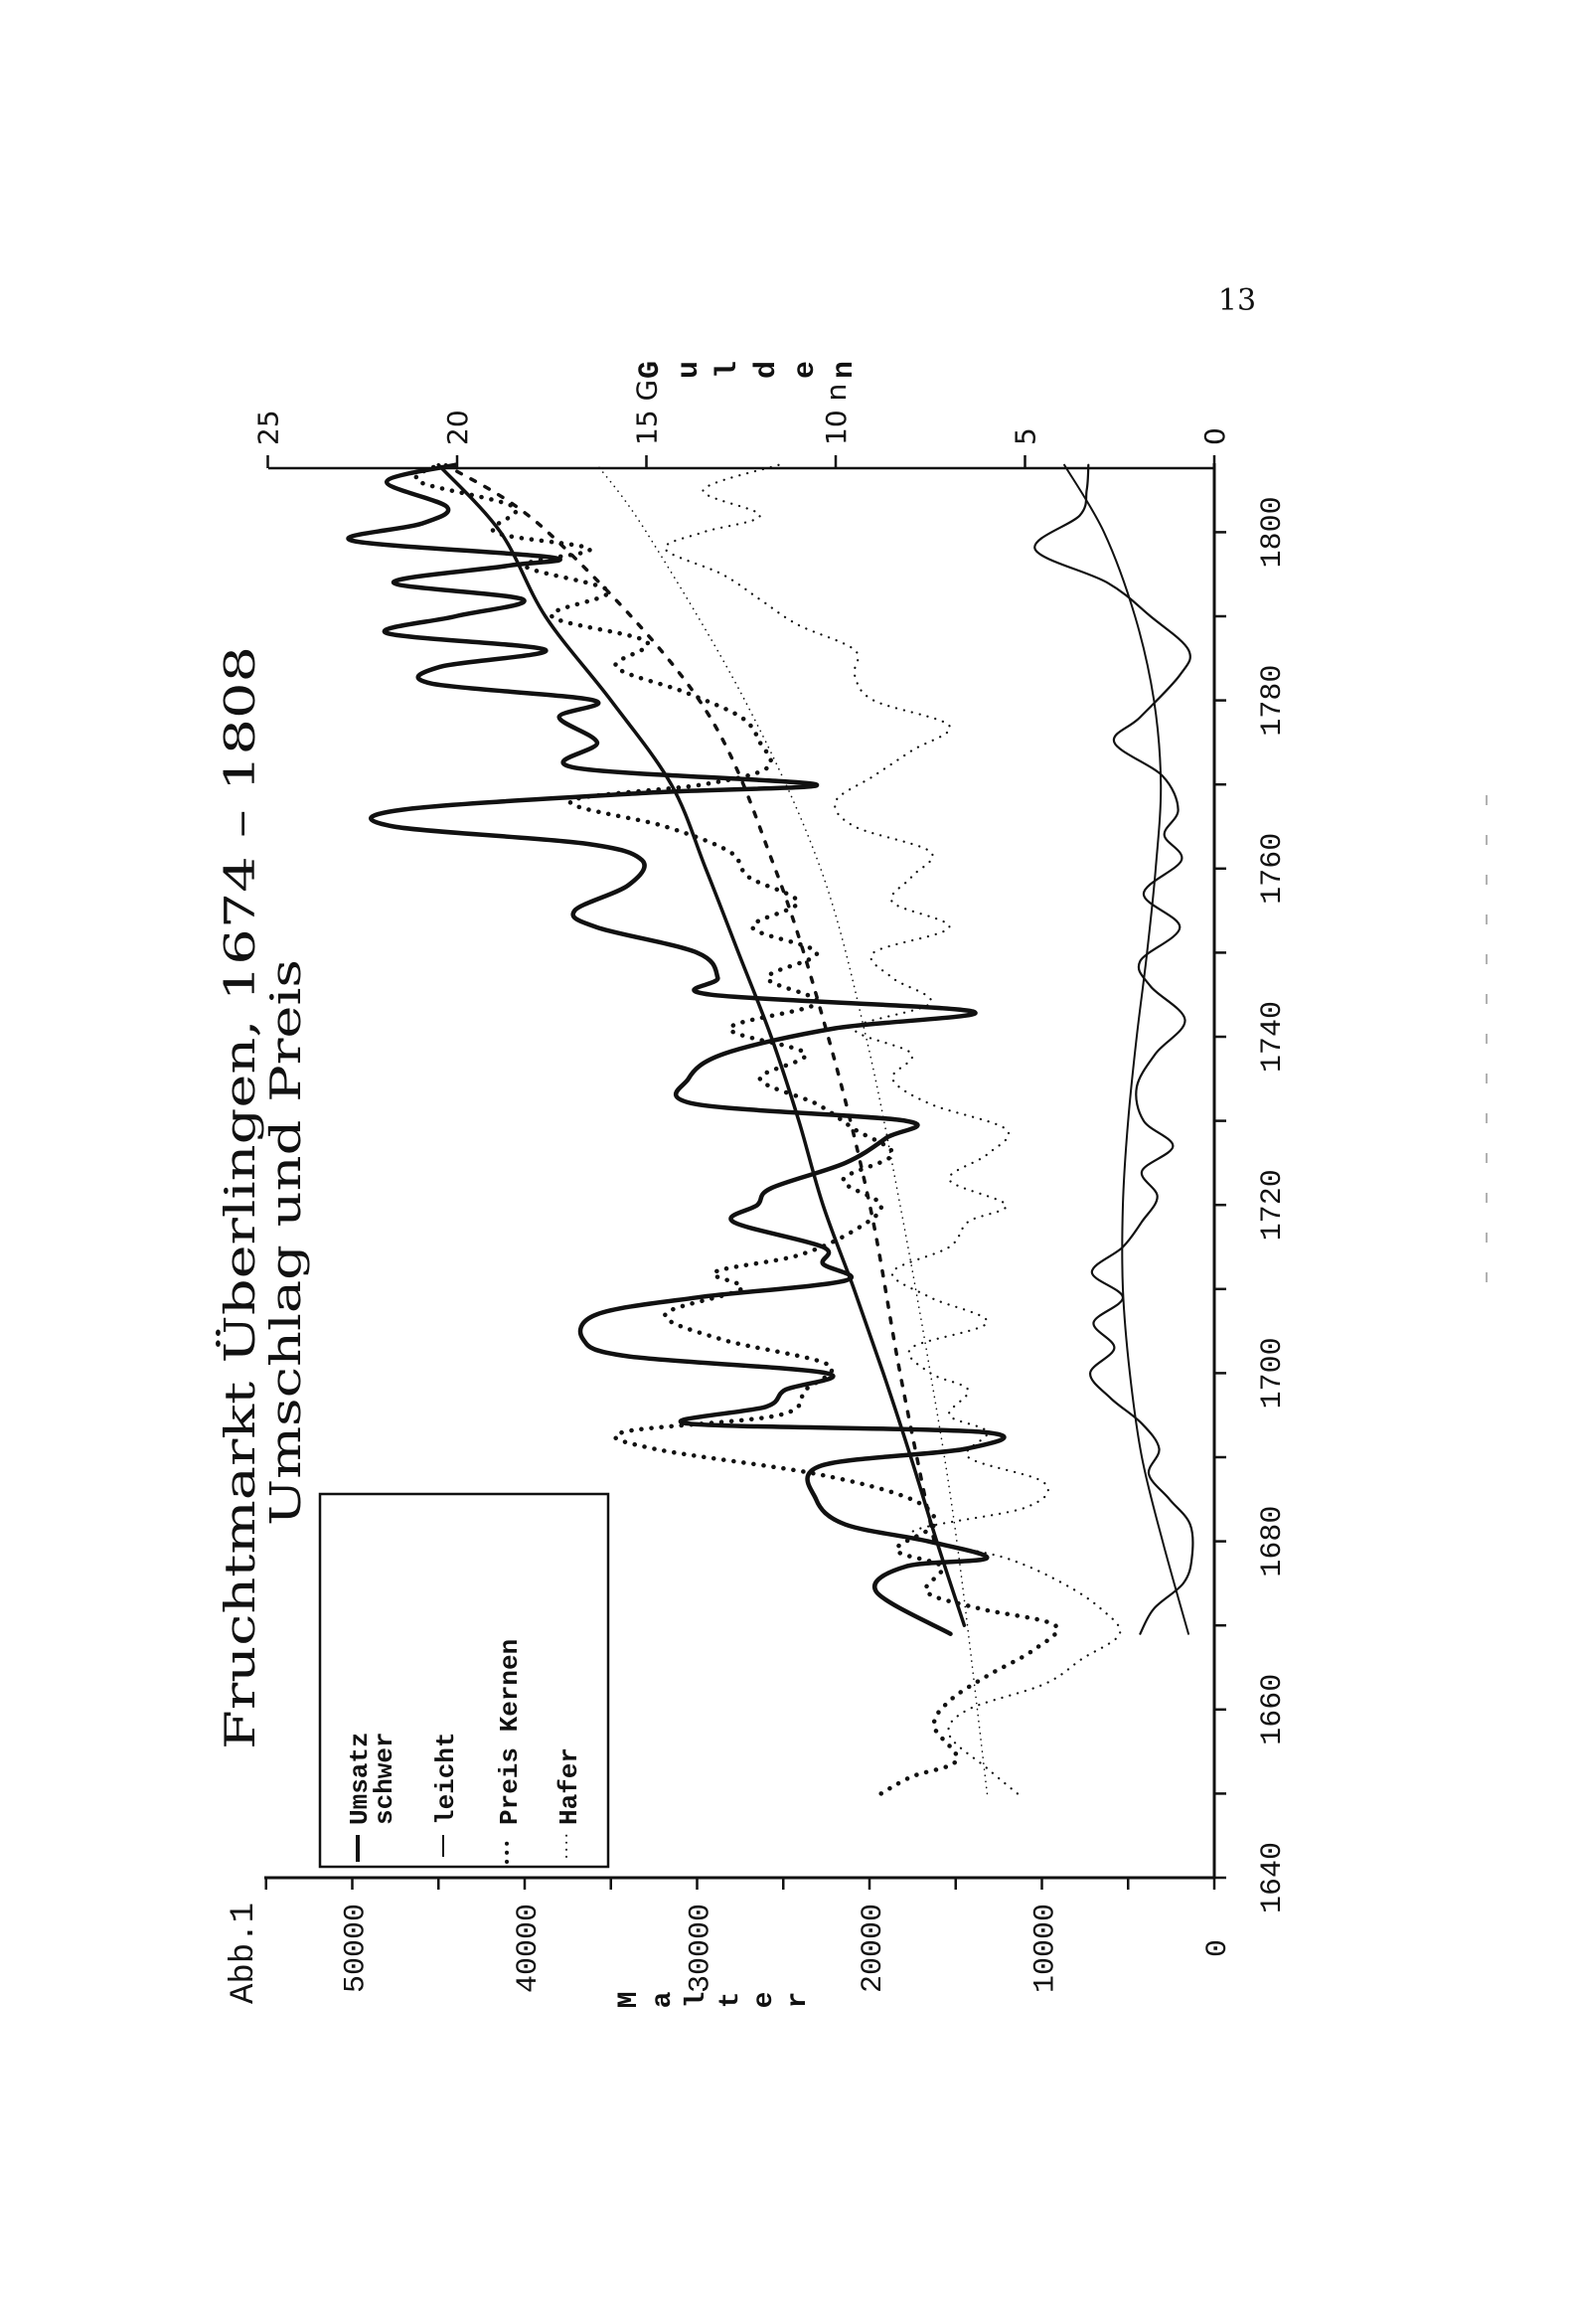 This screenshot has height=2324, width=1577. Describe the element at coordinates (1214, 436) in the screenshot. I see `y-right-tick-label: 0` at that location.